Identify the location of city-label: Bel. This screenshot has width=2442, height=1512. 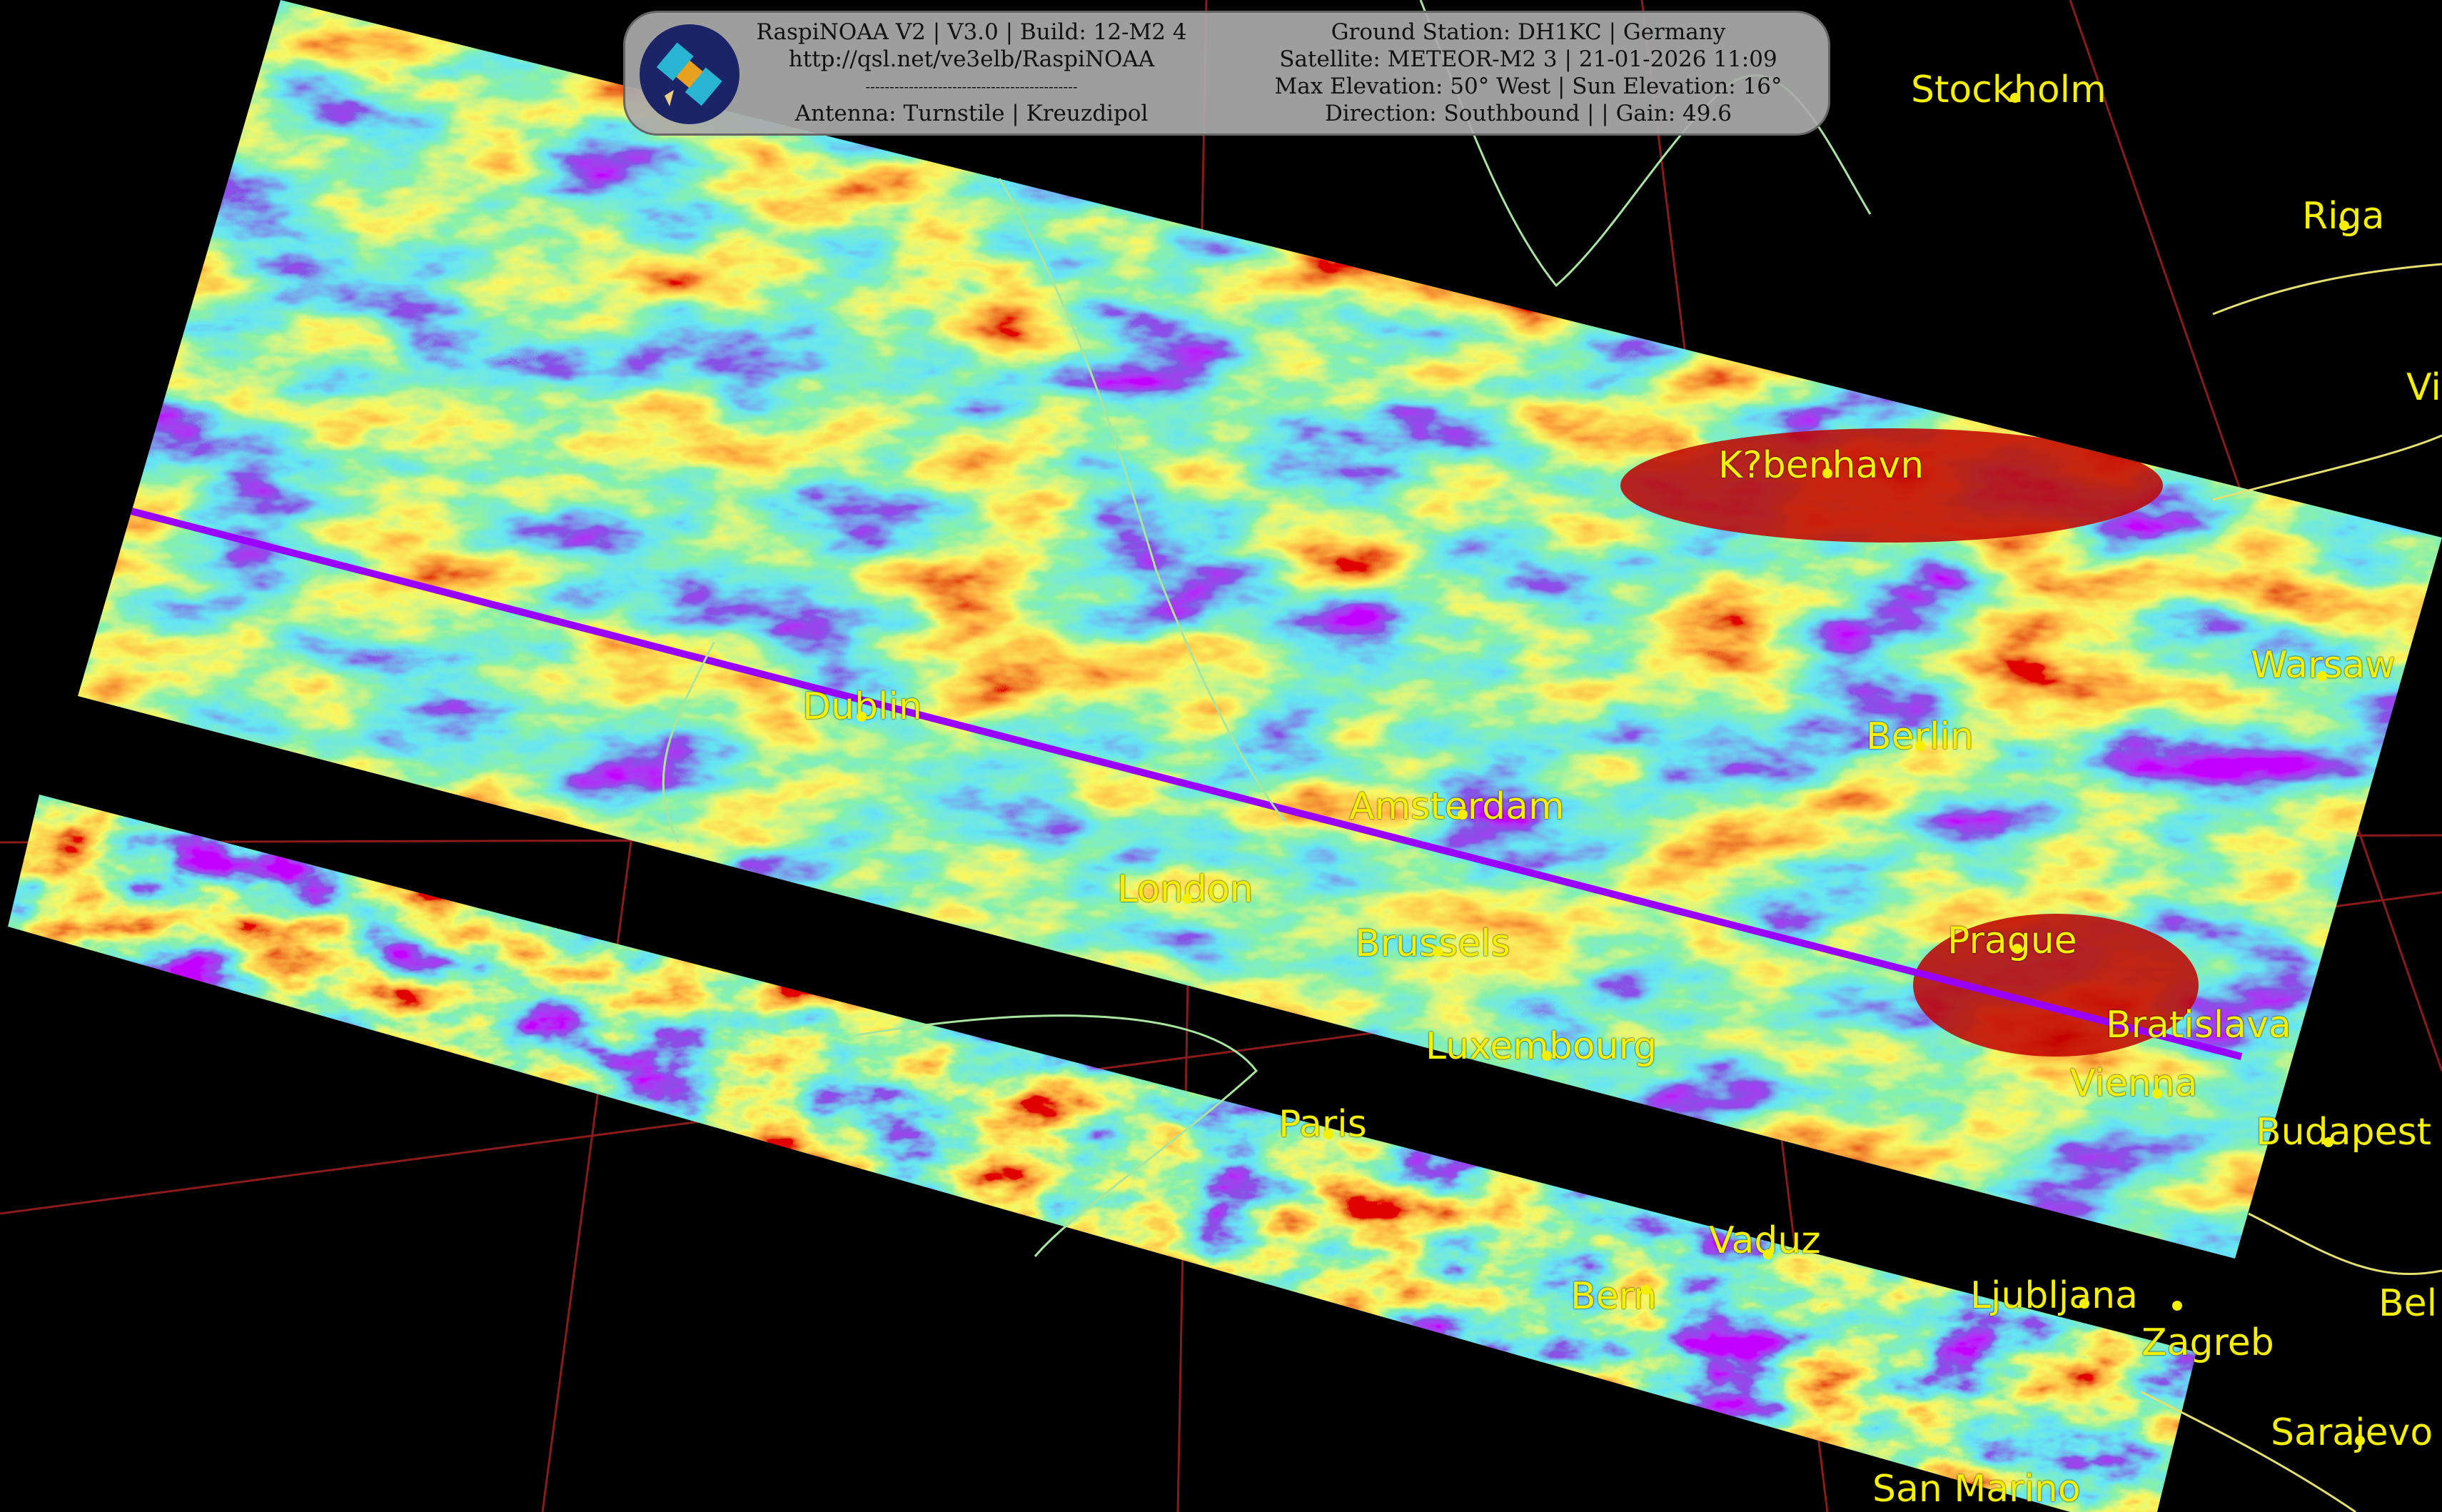
(2408, 1303).